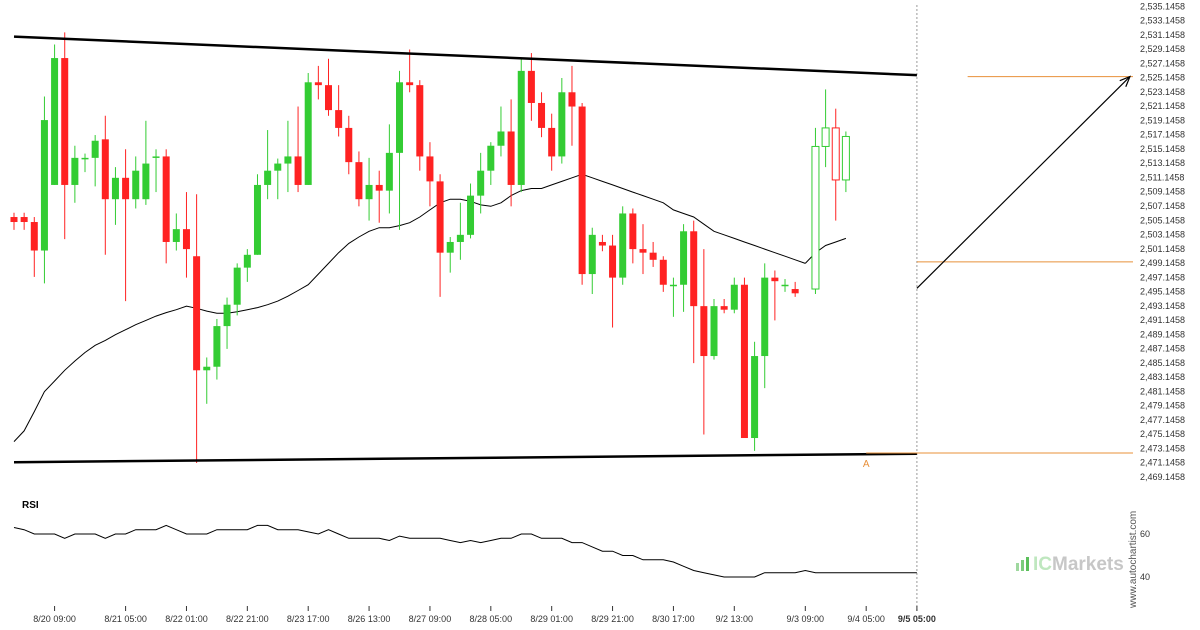 This screenshot has width=1200, height=630. Describe the element at coordinates (30, 505) in the screenshot. I see `rsi-label: RSI` at that location.